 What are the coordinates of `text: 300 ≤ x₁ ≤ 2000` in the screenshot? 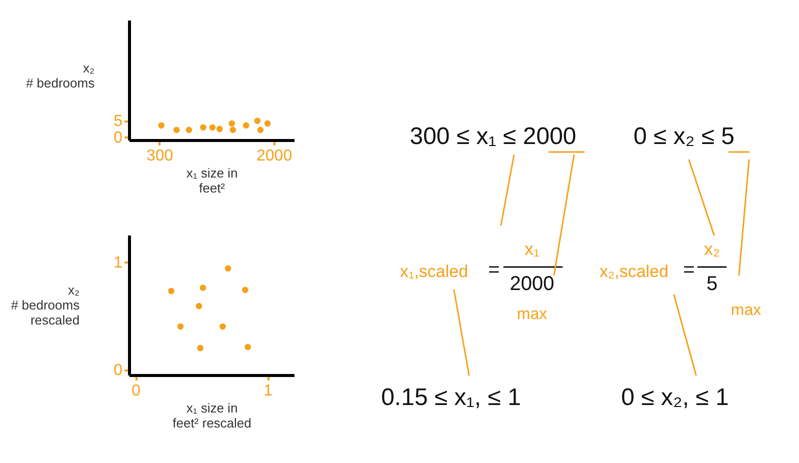 It's located at (493, 136).